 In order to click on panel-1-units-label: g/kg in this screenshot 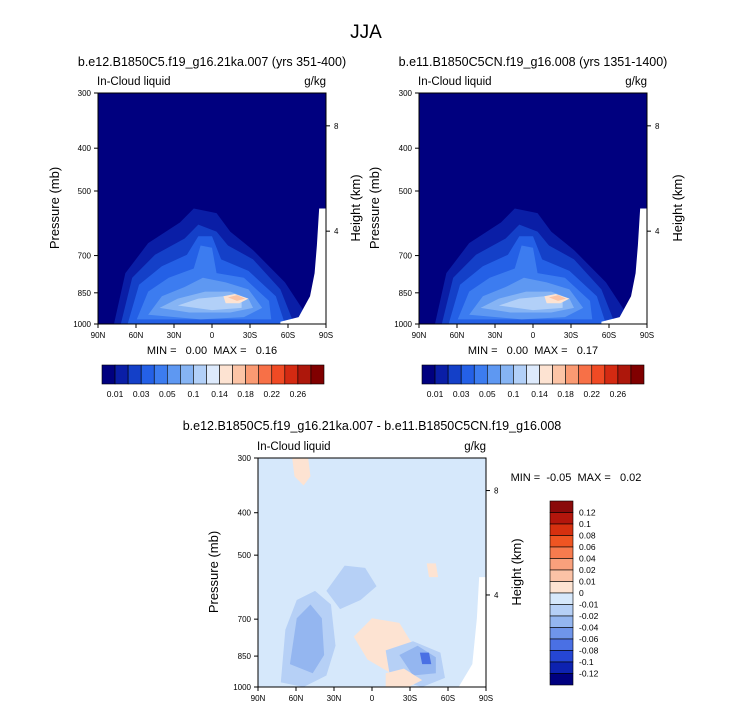, I will do `click(315, 82)`.